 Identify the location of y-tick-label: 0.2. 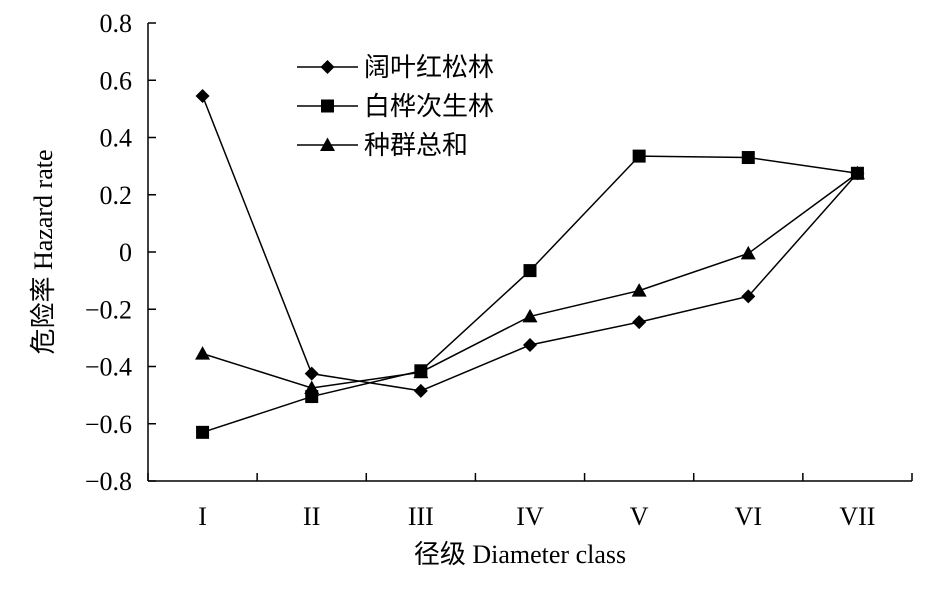
(116, 195).